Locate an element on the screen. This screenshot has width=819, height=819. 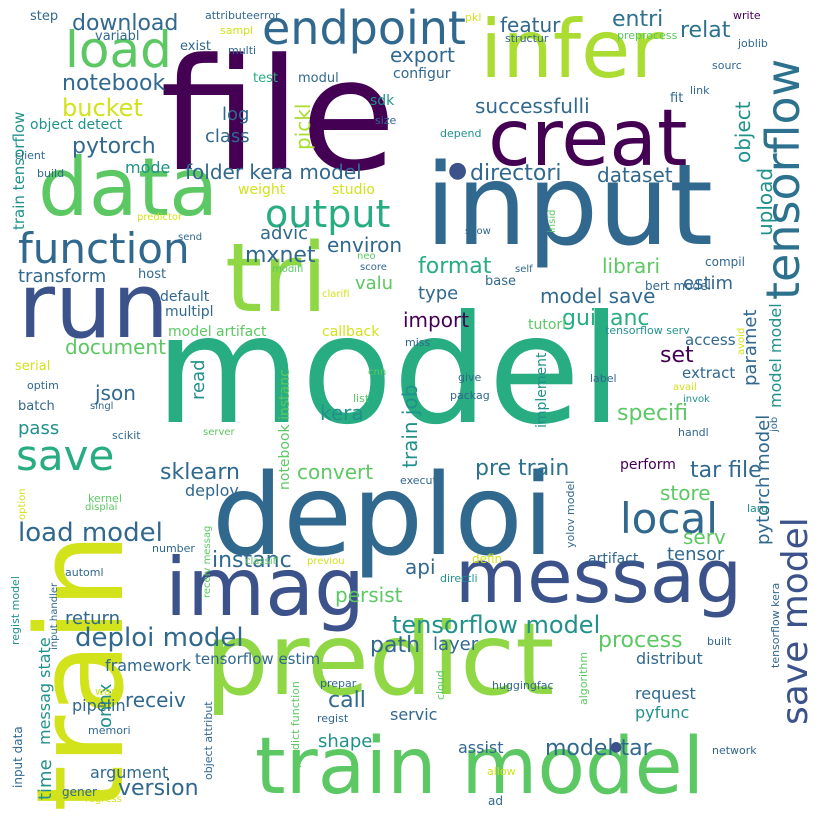
word-fit: fit is located at coordinates (677, 98).